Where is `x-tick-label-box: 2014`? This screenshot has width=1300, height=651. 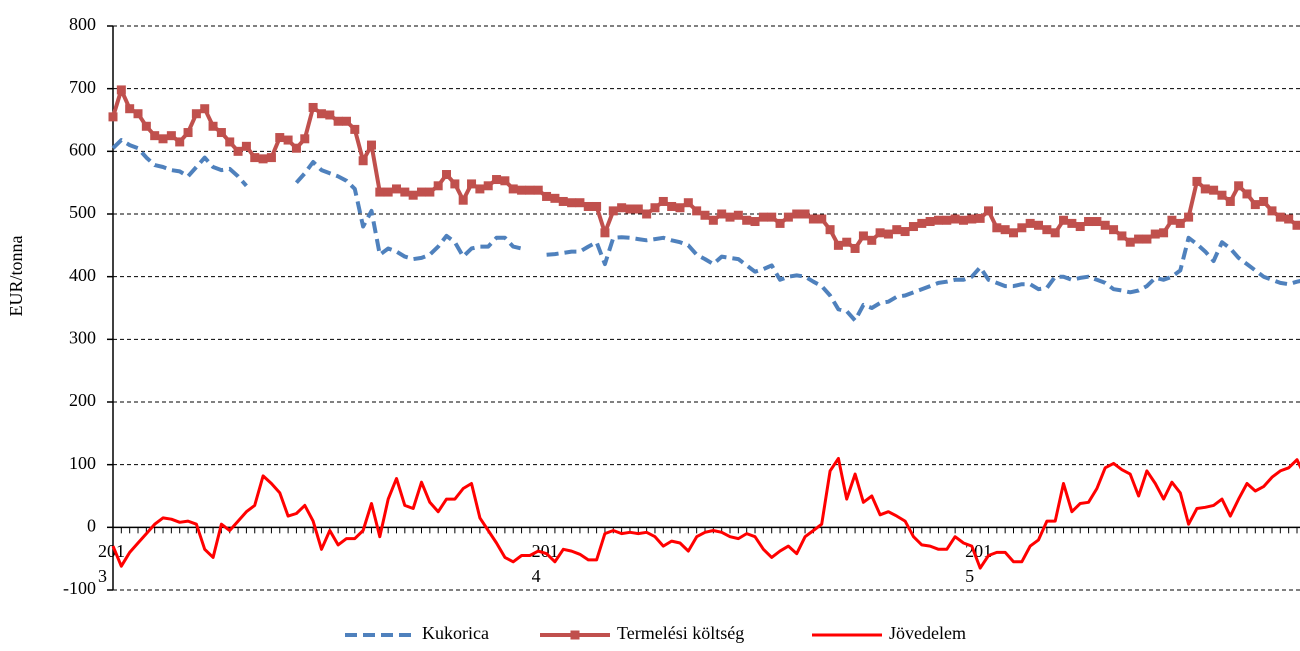 x-tick-label-box: 2014 is located at coordinates (545, 564).